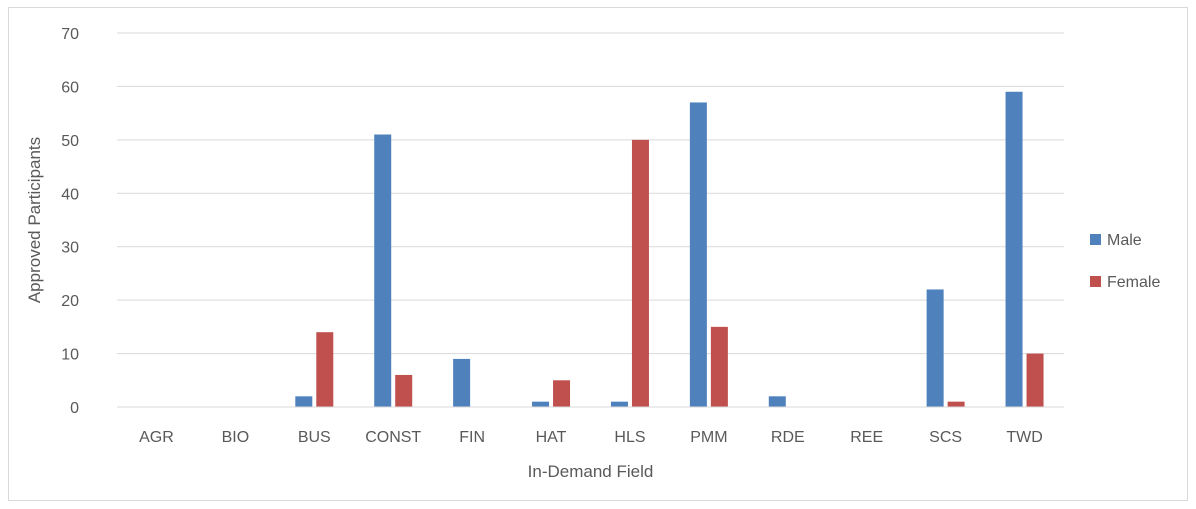 This screenshot has height=509, width=1196. I want to click on x-tick-label: RDE, so click(788, 437).